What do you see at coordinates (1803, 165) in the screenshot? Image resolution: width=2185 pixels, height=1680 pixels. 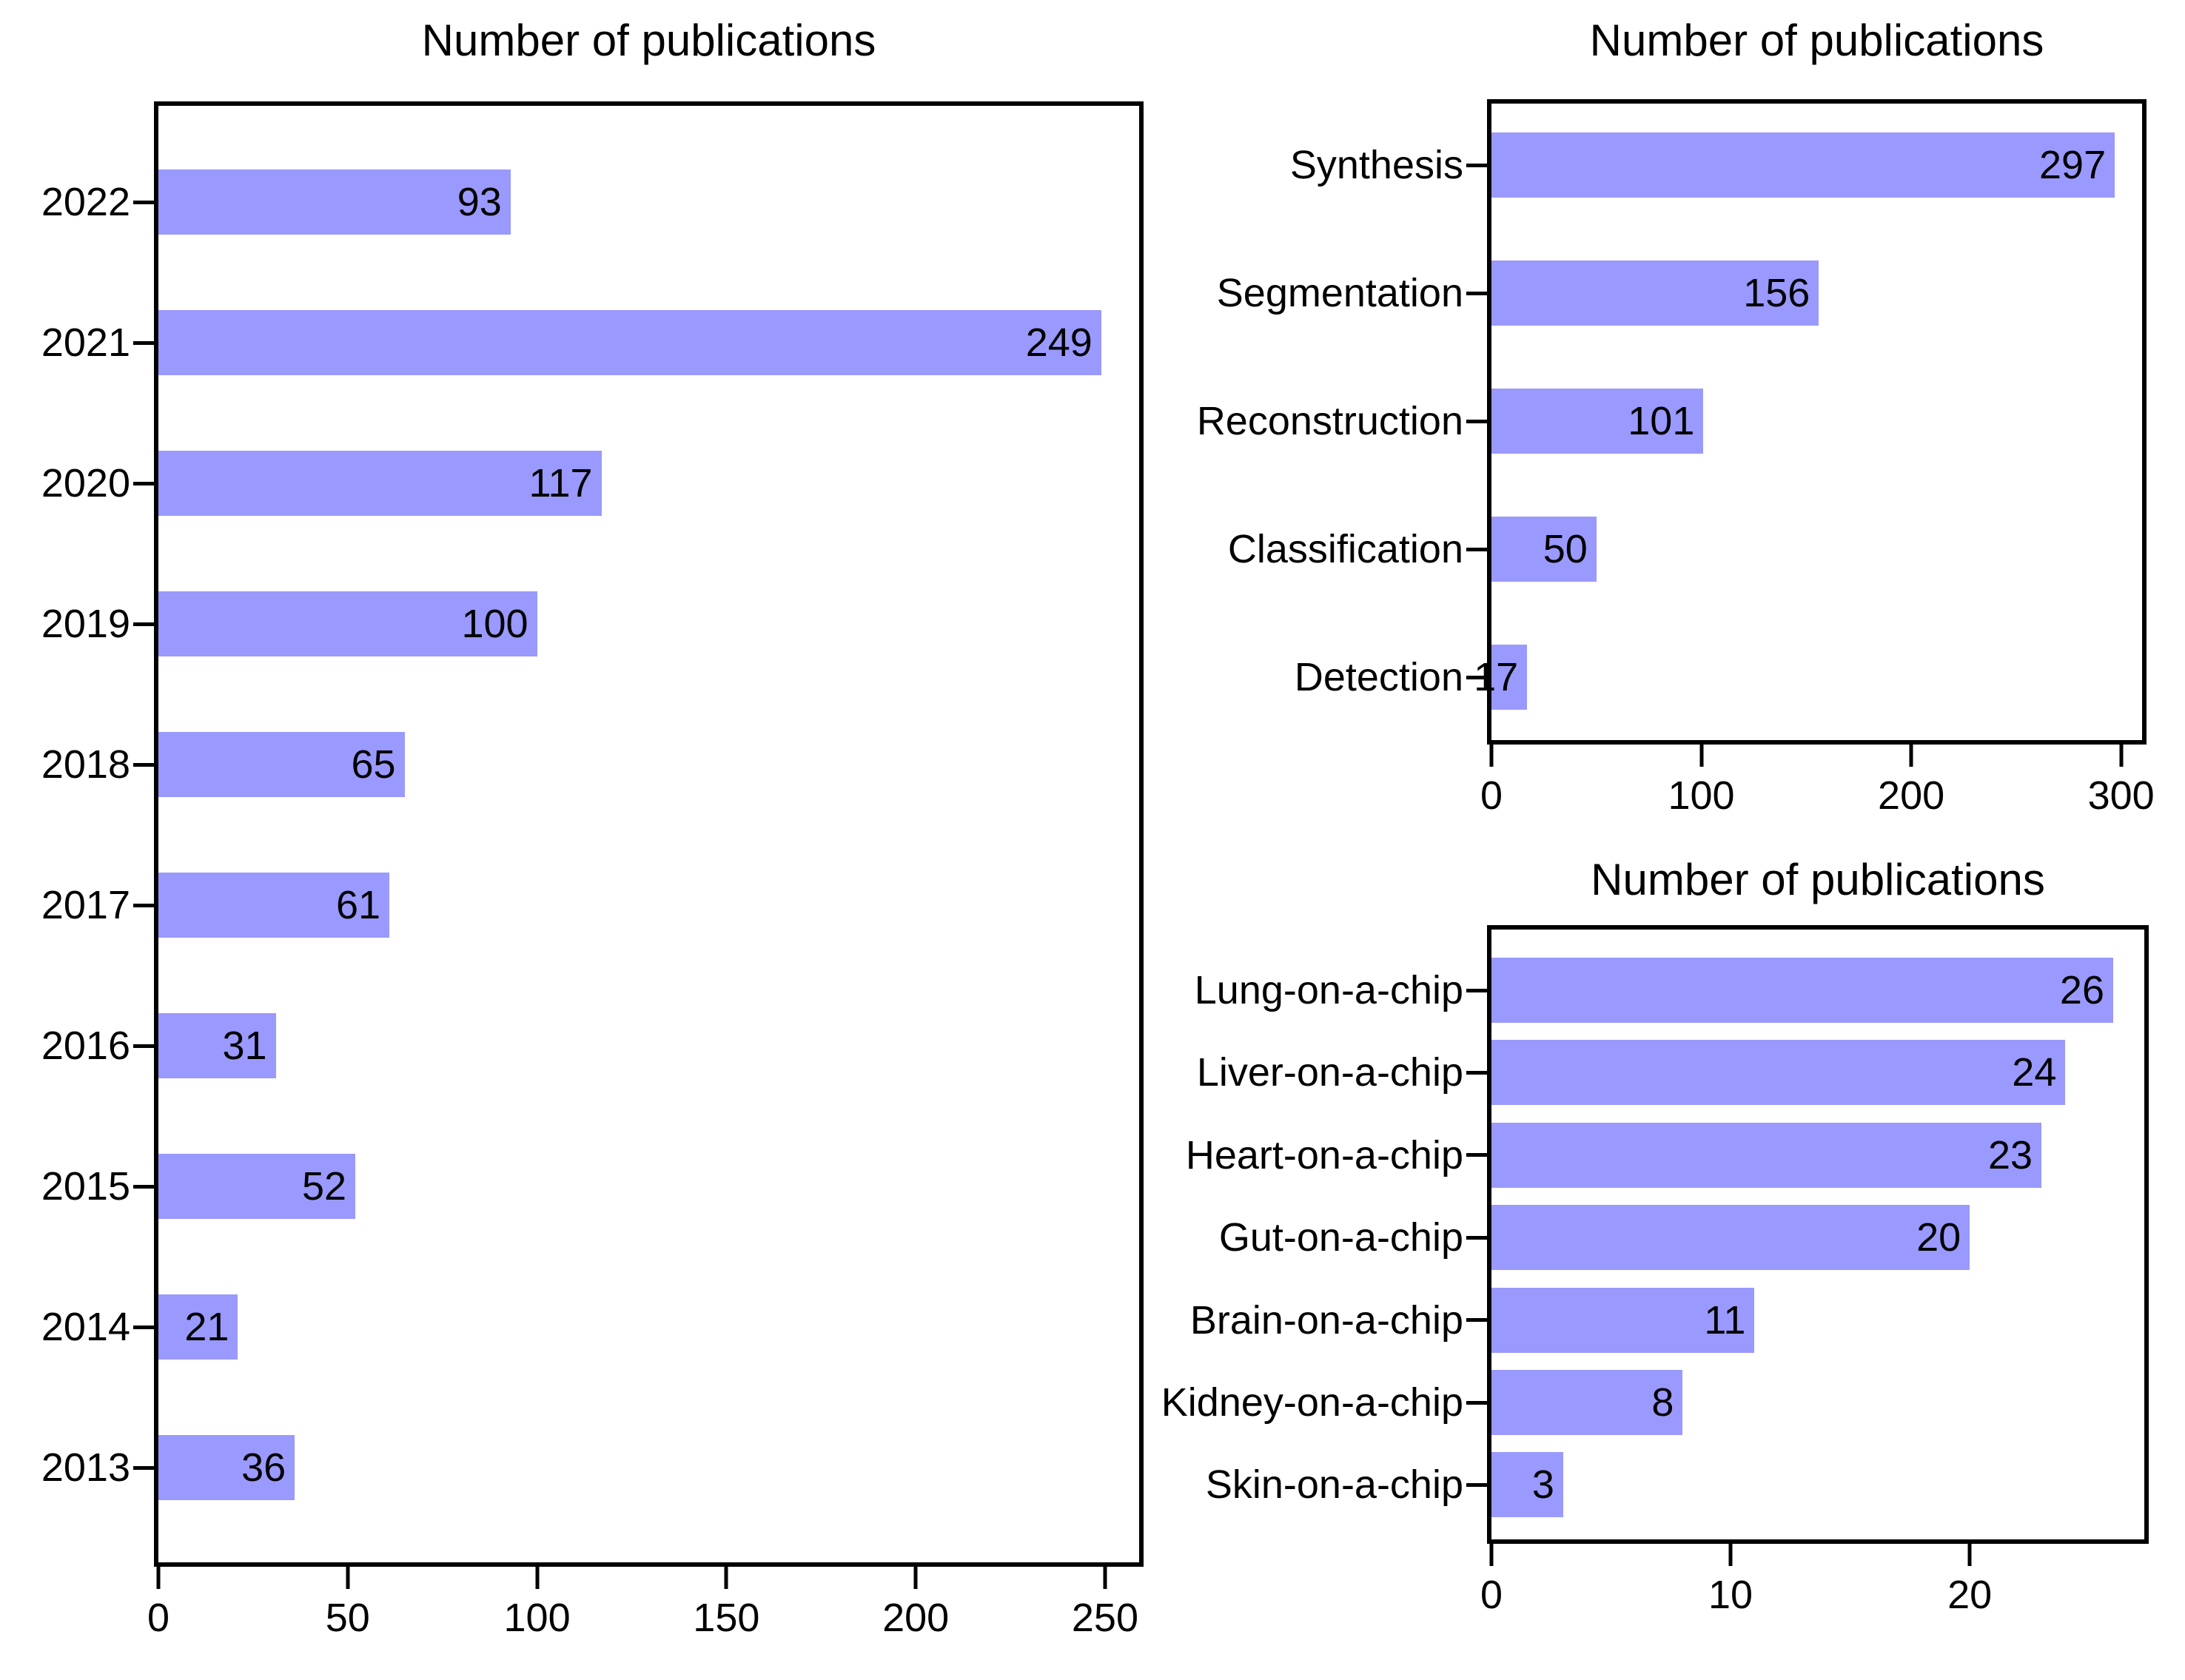 I see `bar-Synthesis: 297` at bounding box center [1803, 165].